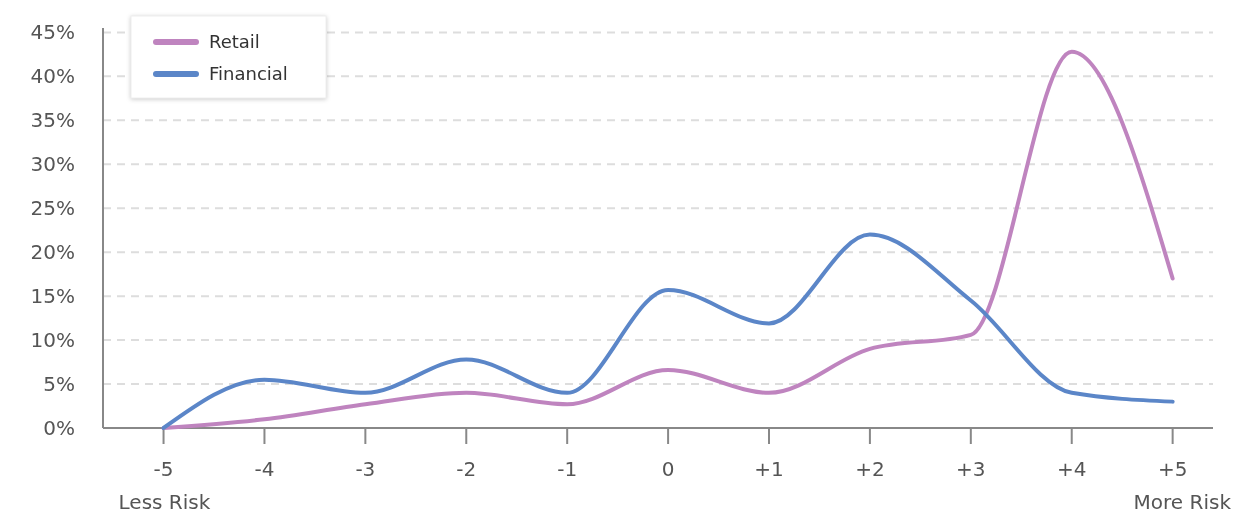 The image size is (1253, 530). I want to click on legend-label: Financial, so click(248, 74).